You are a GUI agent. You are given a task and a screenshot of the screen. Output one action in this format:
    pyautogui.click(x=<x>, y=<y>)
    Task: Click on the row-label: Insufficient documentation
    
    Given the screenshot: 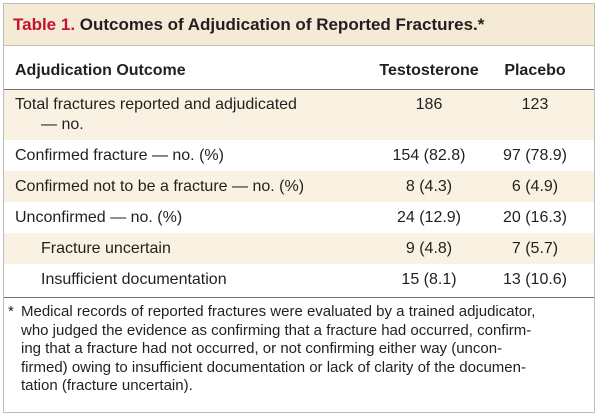 What is the action you would take?
    pyautogui.click(x=134, y=279)
    